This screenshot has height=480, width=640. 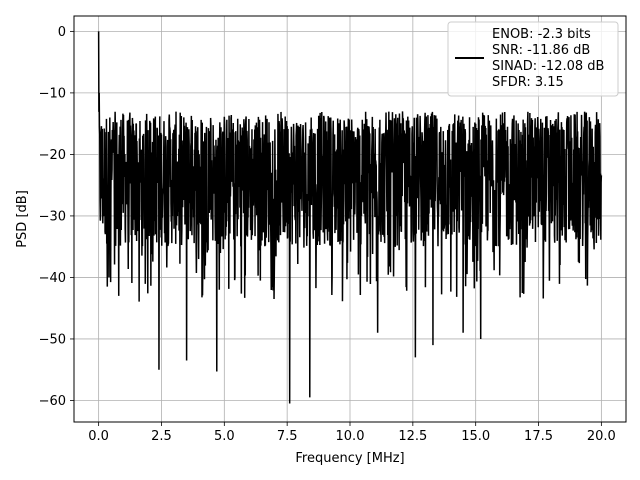 What do you see at coordinates (52, 93) in the screenshot?
I see `y-tick-label: −10` at bounding box center [52, 93].